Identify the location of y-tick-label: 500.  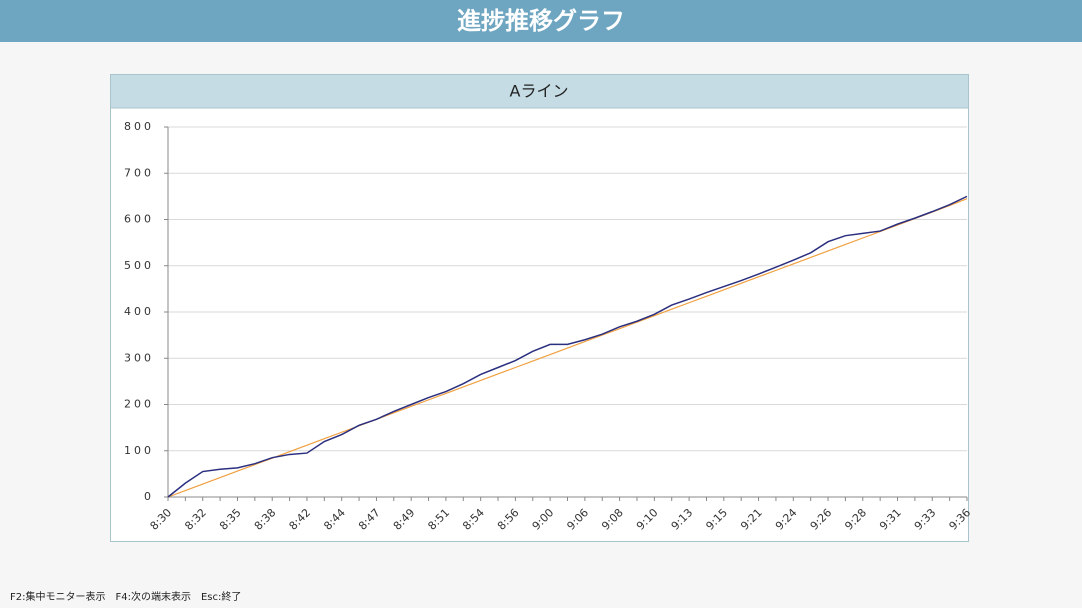
(139, 265).